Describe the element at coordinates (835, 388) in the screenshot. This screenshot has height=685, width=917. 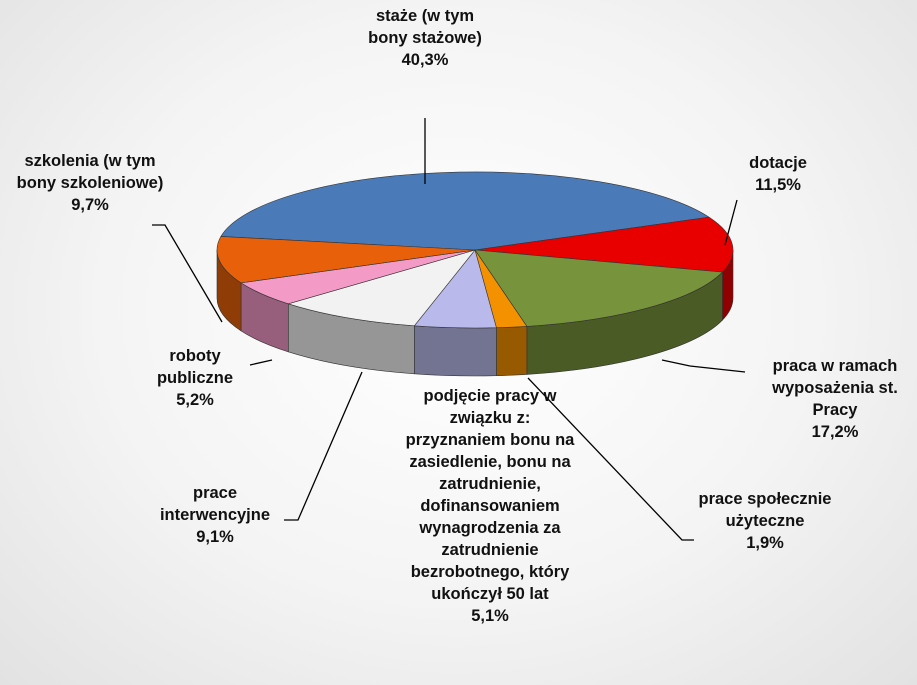
I see `category-name: praca w ramach wyposażenia st. Pracy` at that location.